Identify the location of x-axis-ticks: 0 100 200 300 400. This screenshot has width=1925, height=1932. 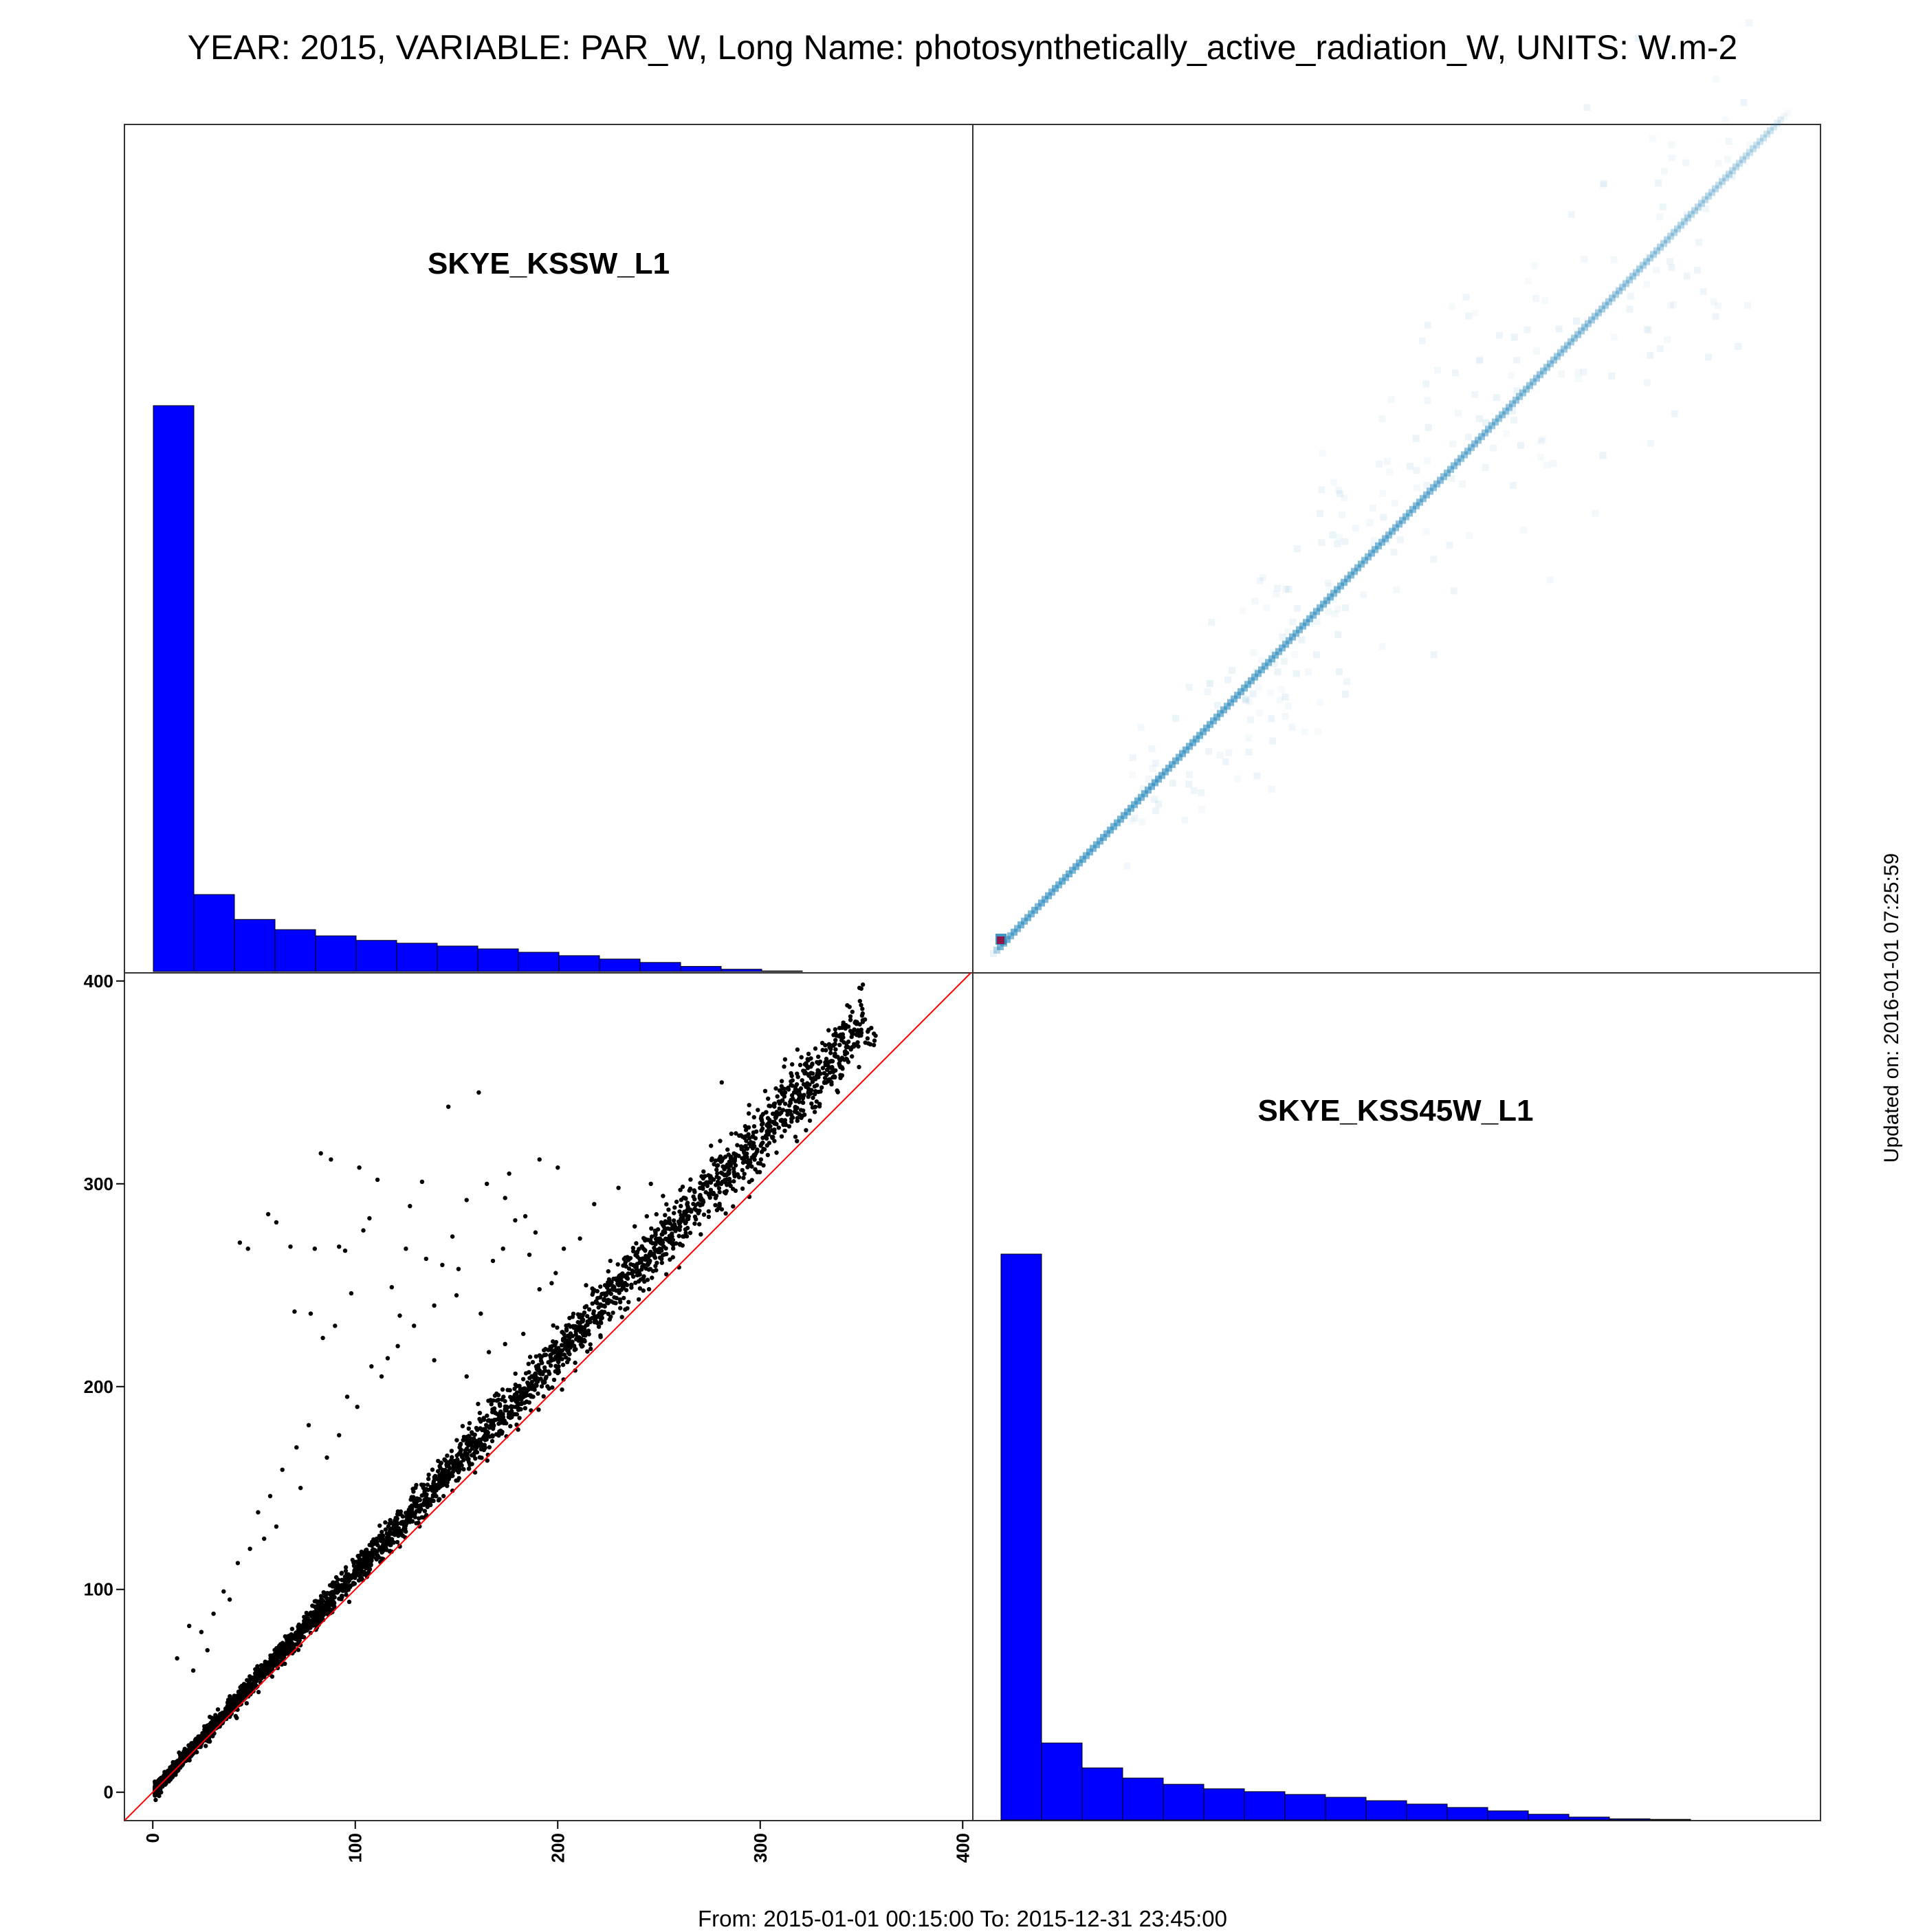
(557, 1842).